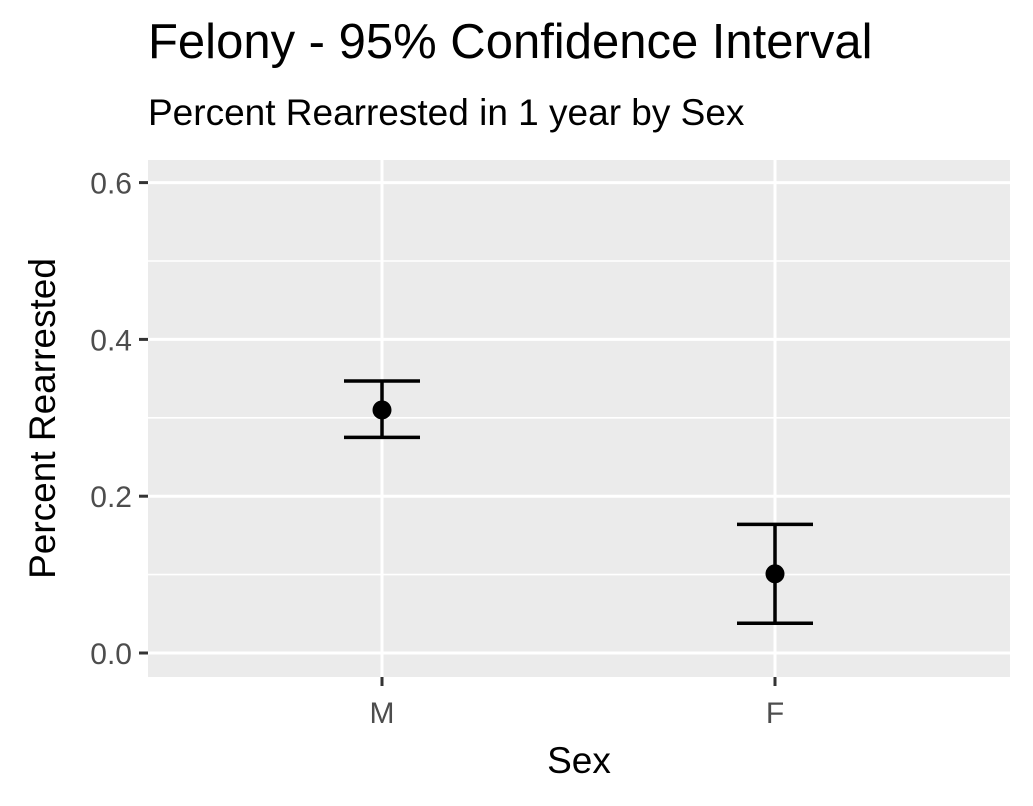 This screenshot has width=1033, height=806. Describe the element at coordinates (510, 42) in the screenshot. I see `chart-title: Felony - 95% Confidence Interval` at that location.